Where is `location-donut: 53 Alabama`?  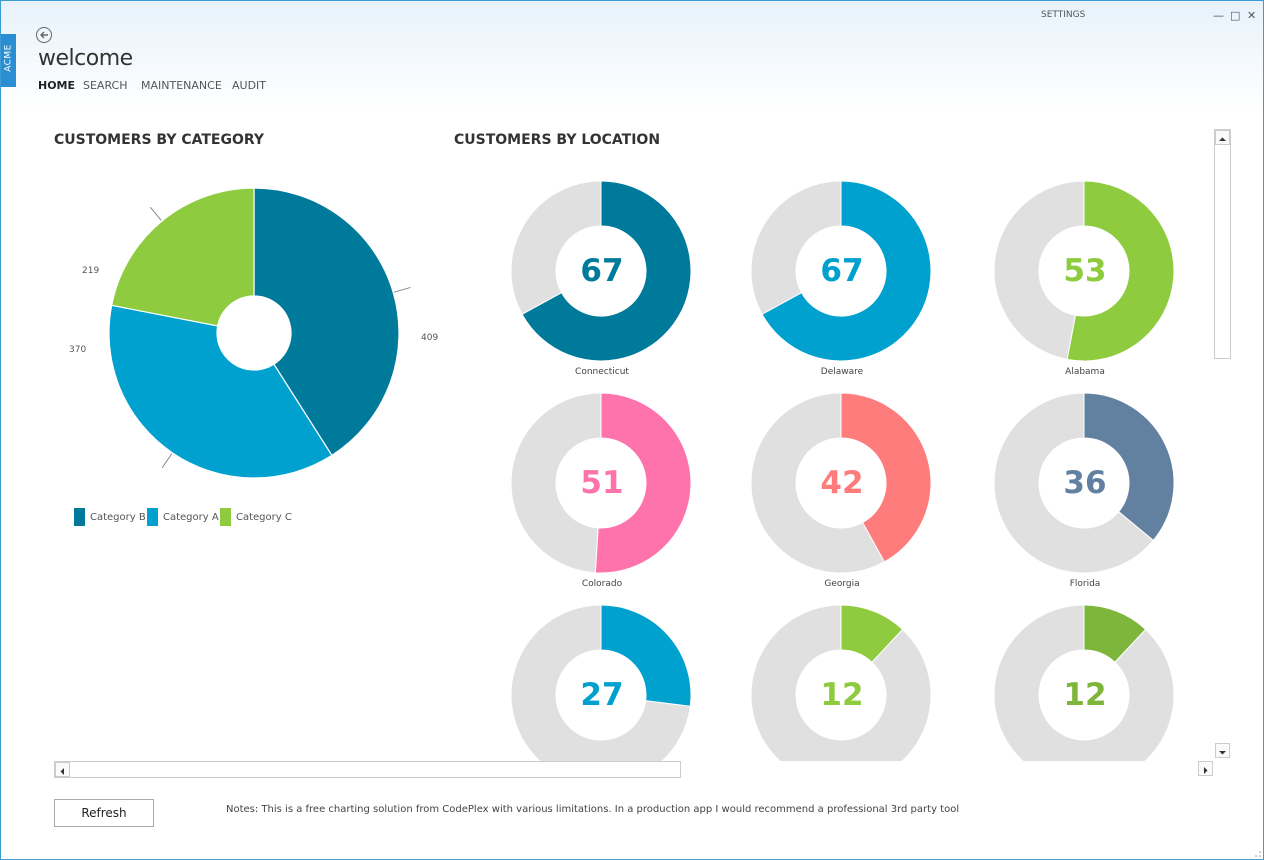 location-donut: 53 Alabama is located at coordinates (1085, 281).